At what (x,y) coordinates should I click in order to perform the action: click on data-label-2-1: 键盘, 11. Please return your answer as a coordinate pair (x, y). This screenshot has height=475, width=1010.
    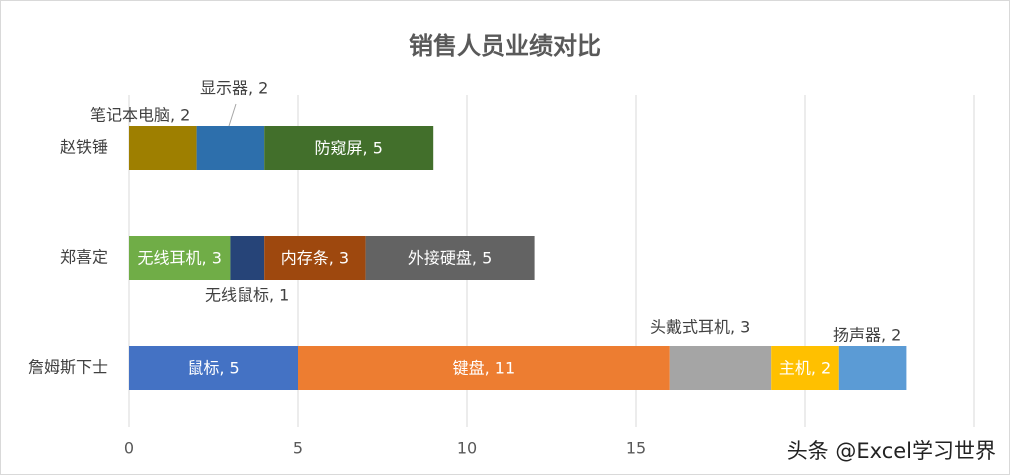
    Looking at the image, I should click on (484, 368).